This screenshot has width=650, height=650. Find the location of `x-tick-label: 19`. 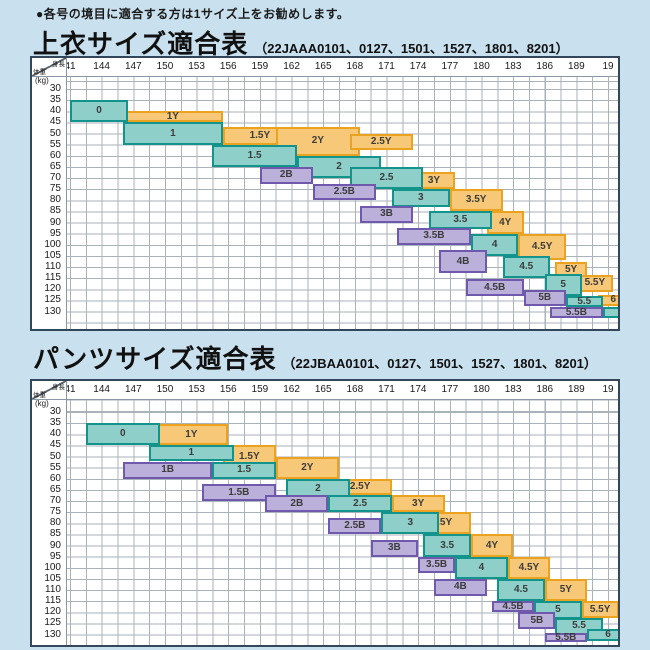

x-tick-label: 19 is located at coordinates (608, 66).